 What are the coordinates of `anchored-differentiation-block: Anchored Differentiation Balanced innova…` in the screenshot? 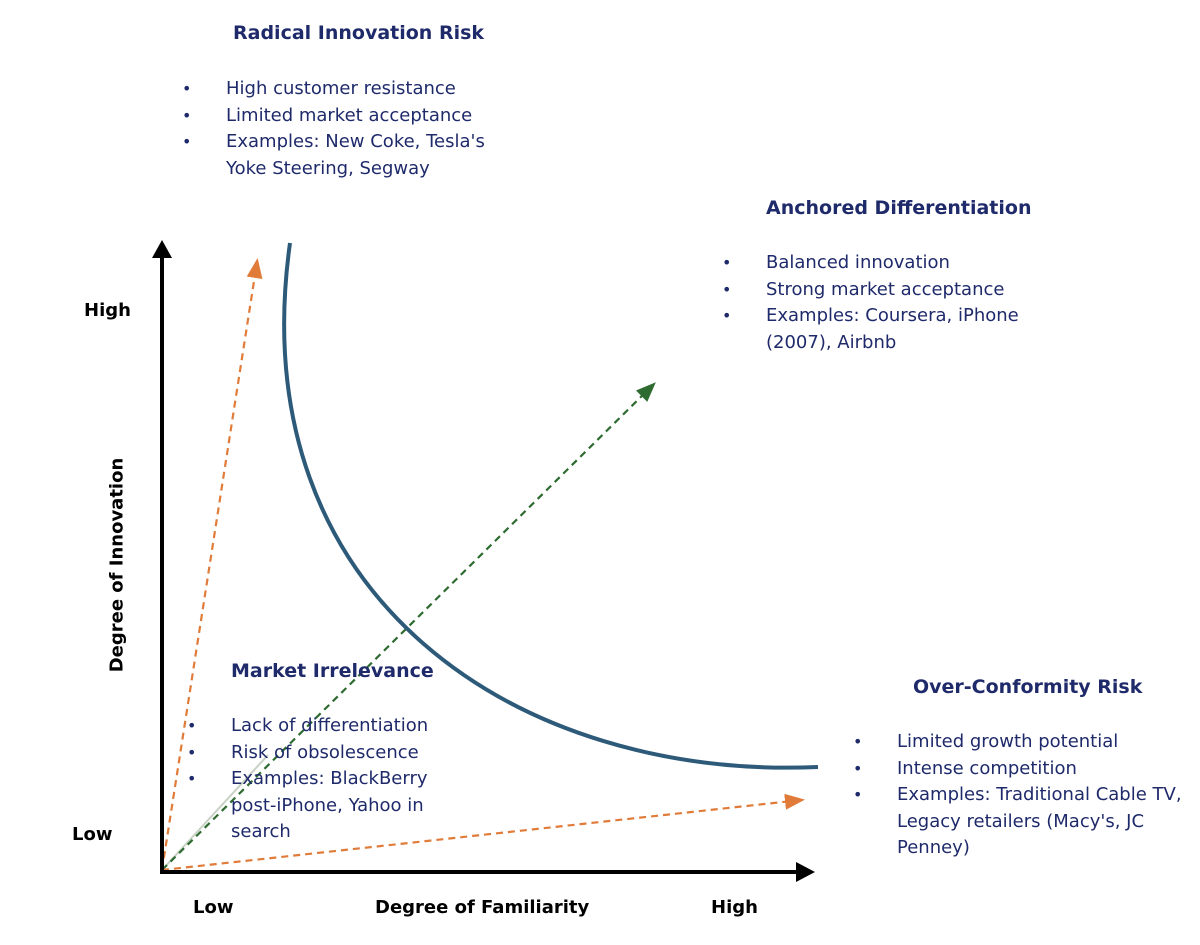 It's located at (892, 276).